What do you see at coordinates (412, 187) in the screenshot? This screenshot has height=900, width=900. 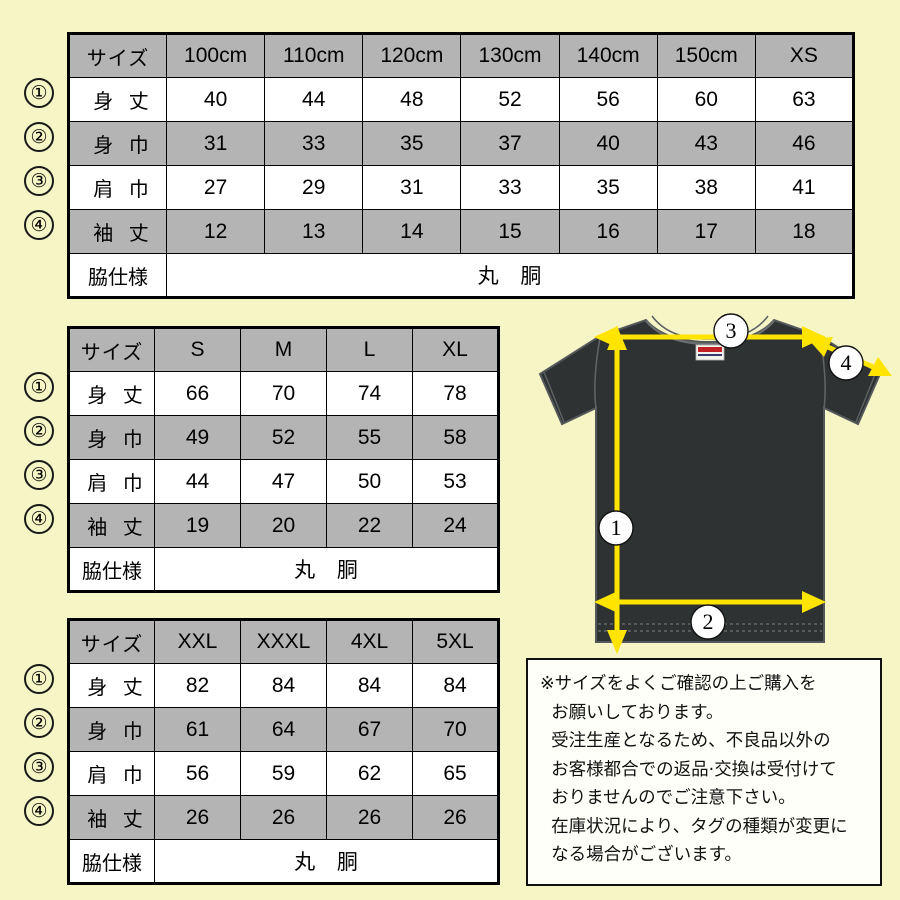 I see `cell: 31` at bounding box center [412, 187].